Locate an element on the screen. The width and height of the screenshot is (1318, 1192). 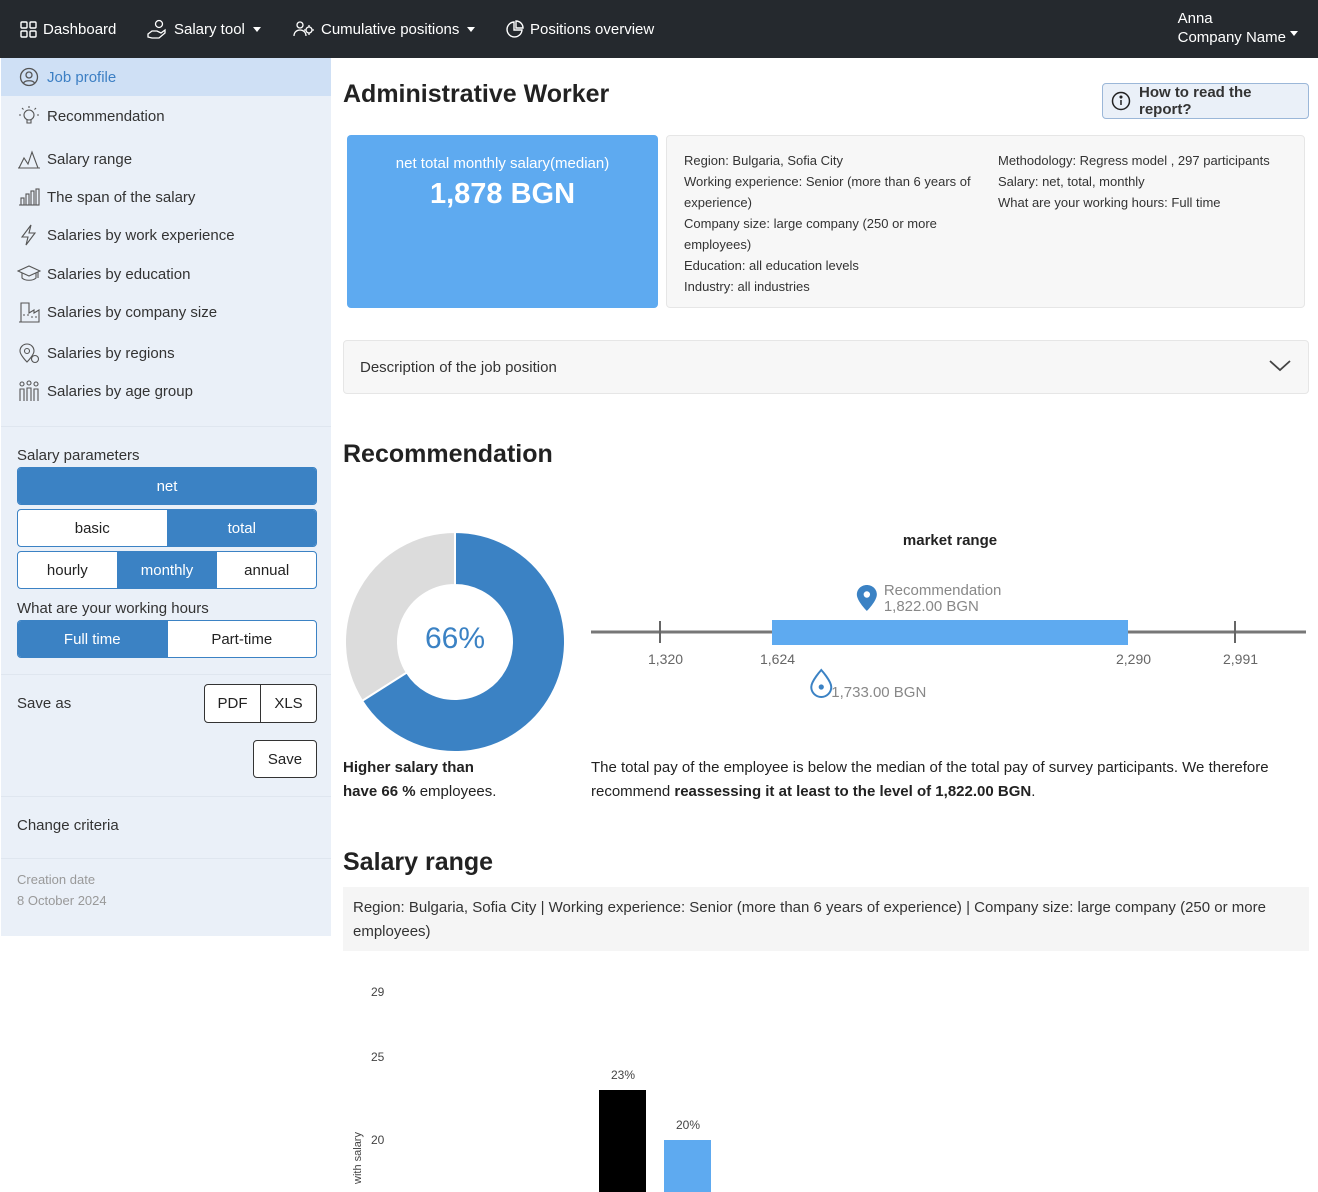
bar-value-label: 20% is located at coordinates (688, 1125).